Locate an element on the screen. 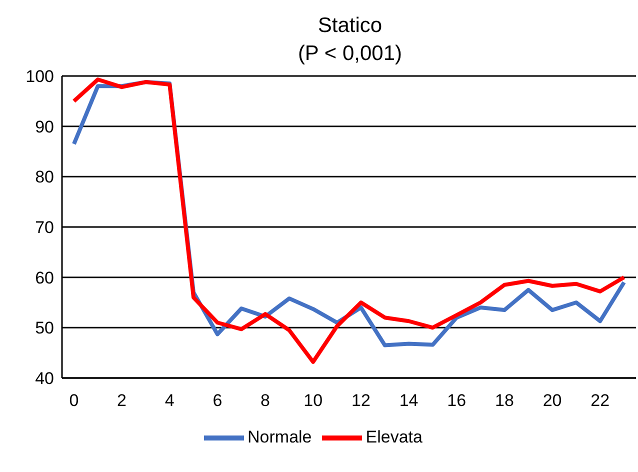 The height and width of the screenshot is (472, 638). x-tick-label: 20 is located at coordinates (552, 400).